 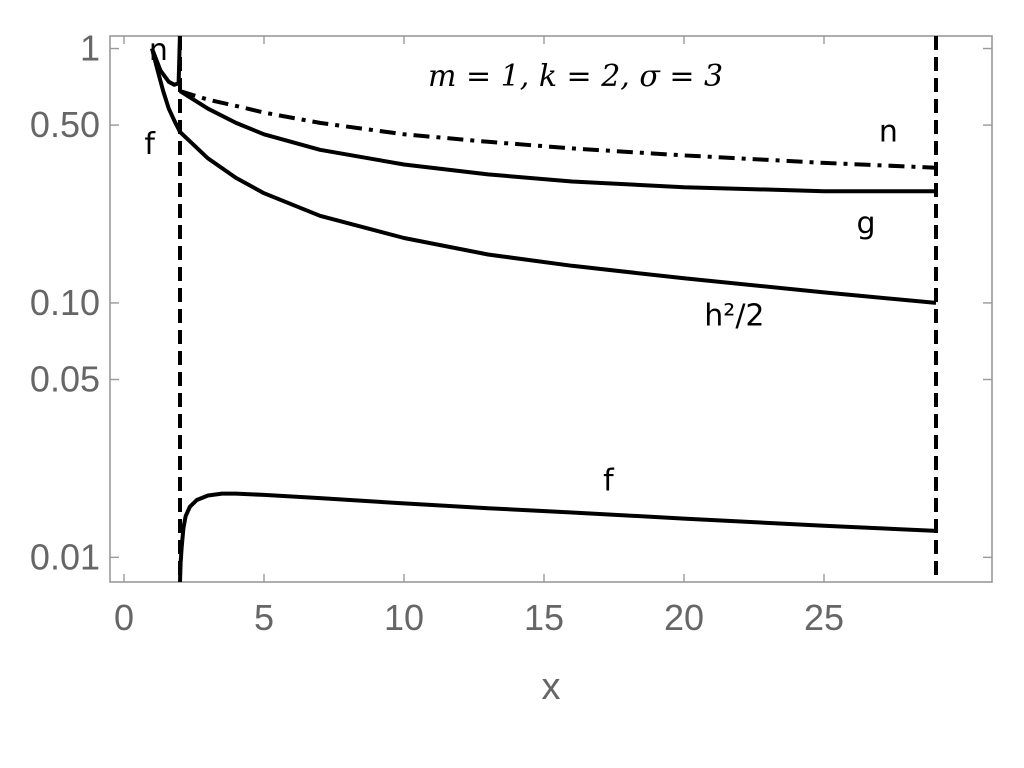 I want to click on x-axis-title: x, so click(x=551, y=687).